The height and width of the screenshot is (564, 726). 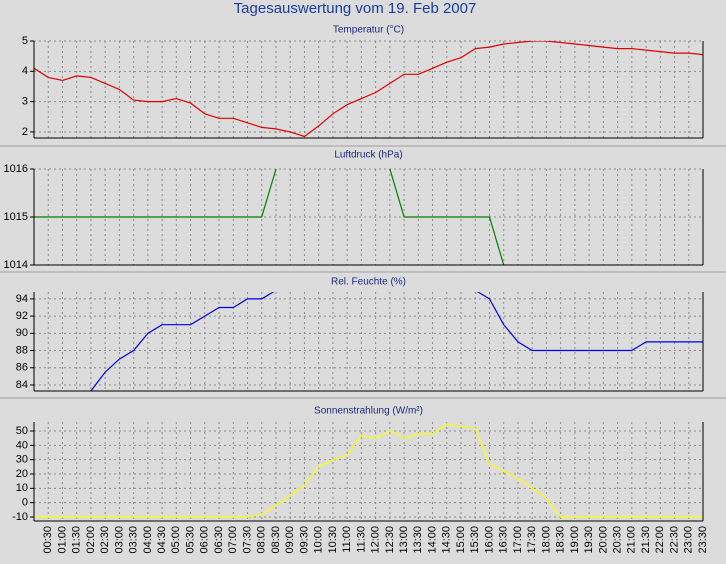 I want to click on x-tick-label: 06:30, so click(x=219, y=540).